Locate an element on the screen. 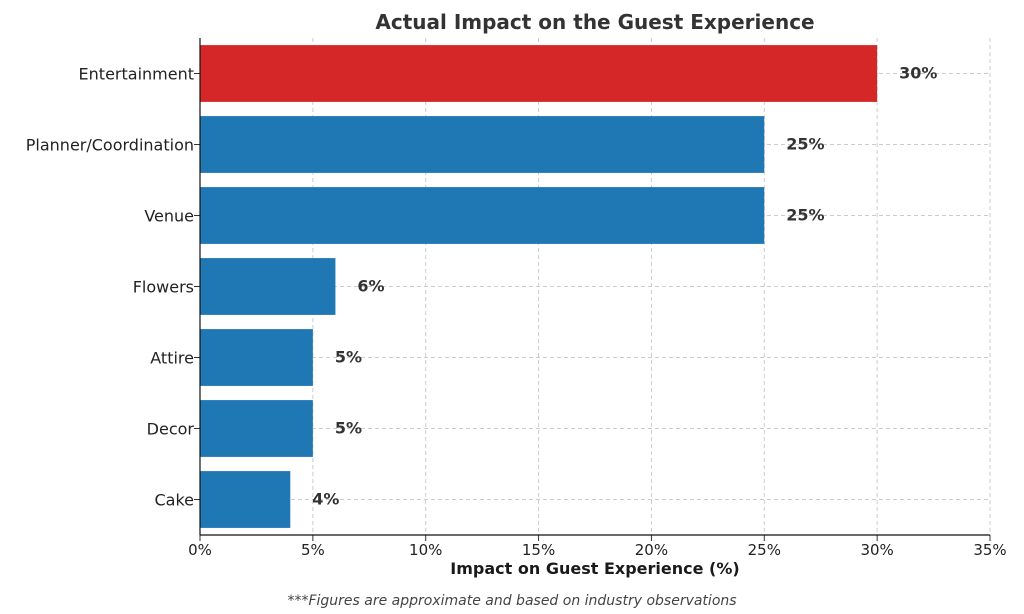  x-tick-label: 25% is located at coordinates (764, 550).